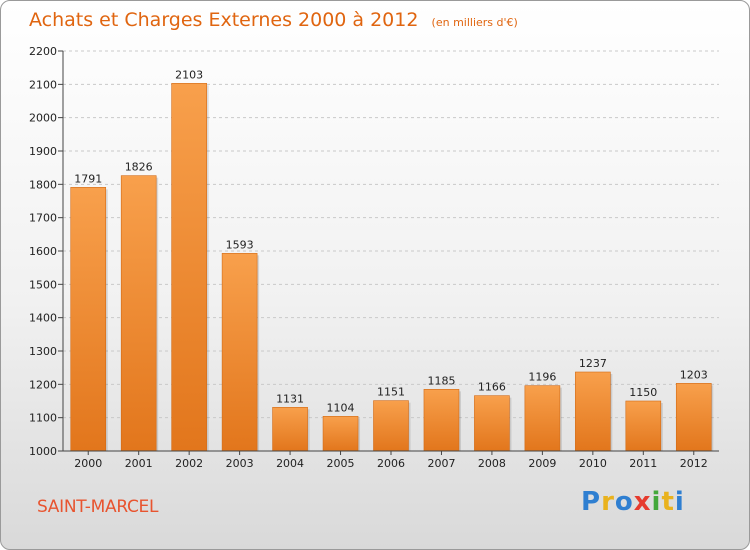 Image resolution: width=750 pixels, height=550 pixels. I want to click on x-tick-label-2001: 2001, so click(139, 463).